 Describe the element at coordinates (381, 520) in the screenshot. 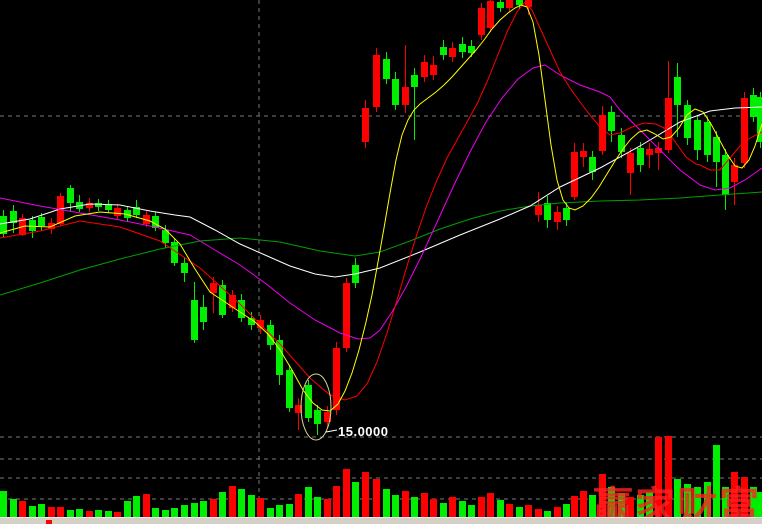

I see `horizontal-scrollbar` at that location.